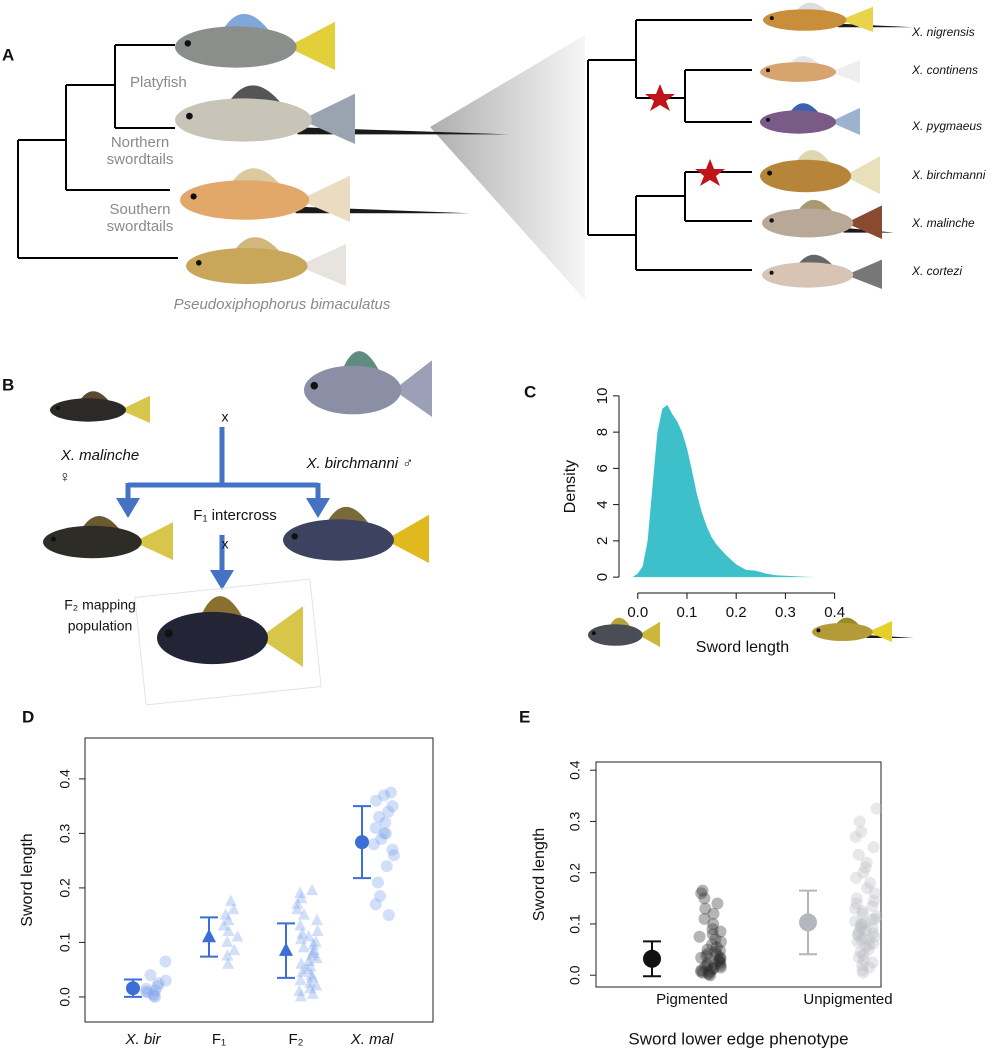  I want to click on panel-label: D, so click(28, 716).